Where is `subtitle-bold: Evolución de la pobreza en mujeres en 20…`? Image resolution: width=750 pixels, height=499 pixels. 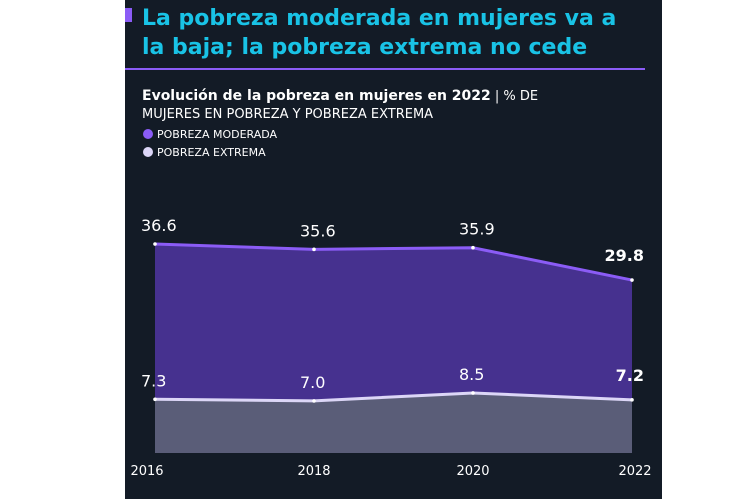
subtitle-bold: Evolución de la pobreza en mujeres en 20… is located at coordinates (316, 96).